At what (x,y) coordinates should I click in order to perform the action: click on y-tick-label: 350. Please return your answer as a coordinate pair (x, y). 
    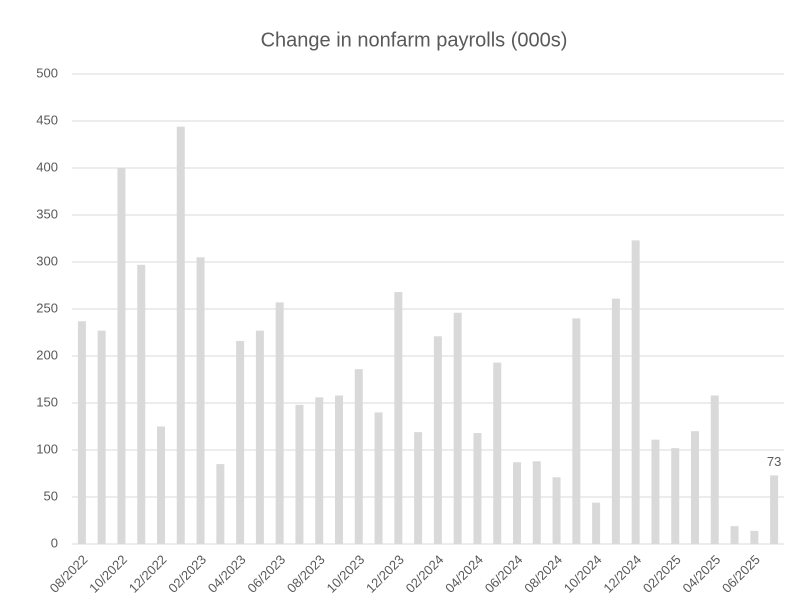
    Looking at the image, I should click on (47, 213).